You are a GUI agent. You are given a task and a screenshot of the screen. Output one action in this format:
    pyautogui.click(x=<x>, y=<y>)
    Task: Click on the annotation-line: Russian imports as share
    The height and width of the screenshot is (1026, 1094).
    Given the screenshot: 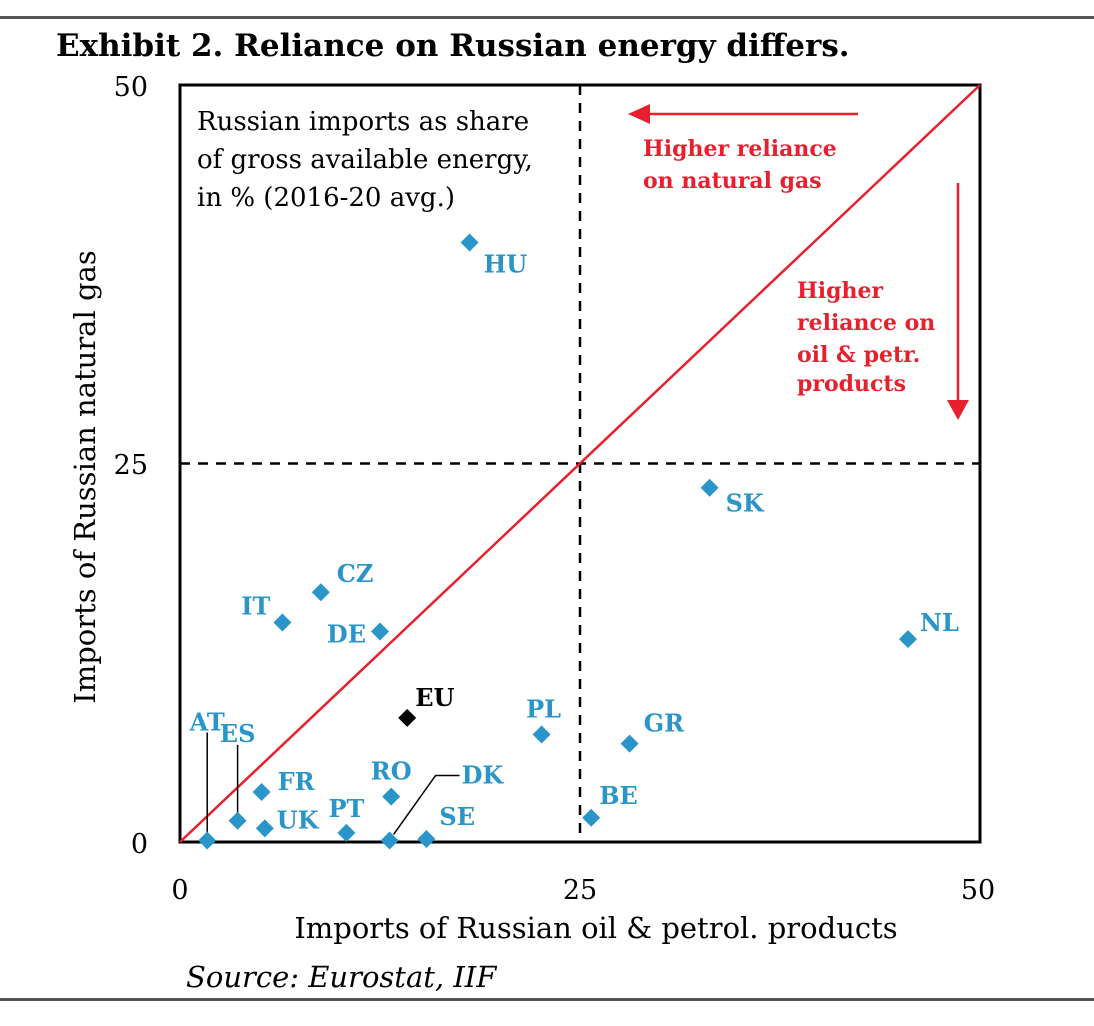 What is the action you would take?
    pyautogui.click(x=363, y=122)
    